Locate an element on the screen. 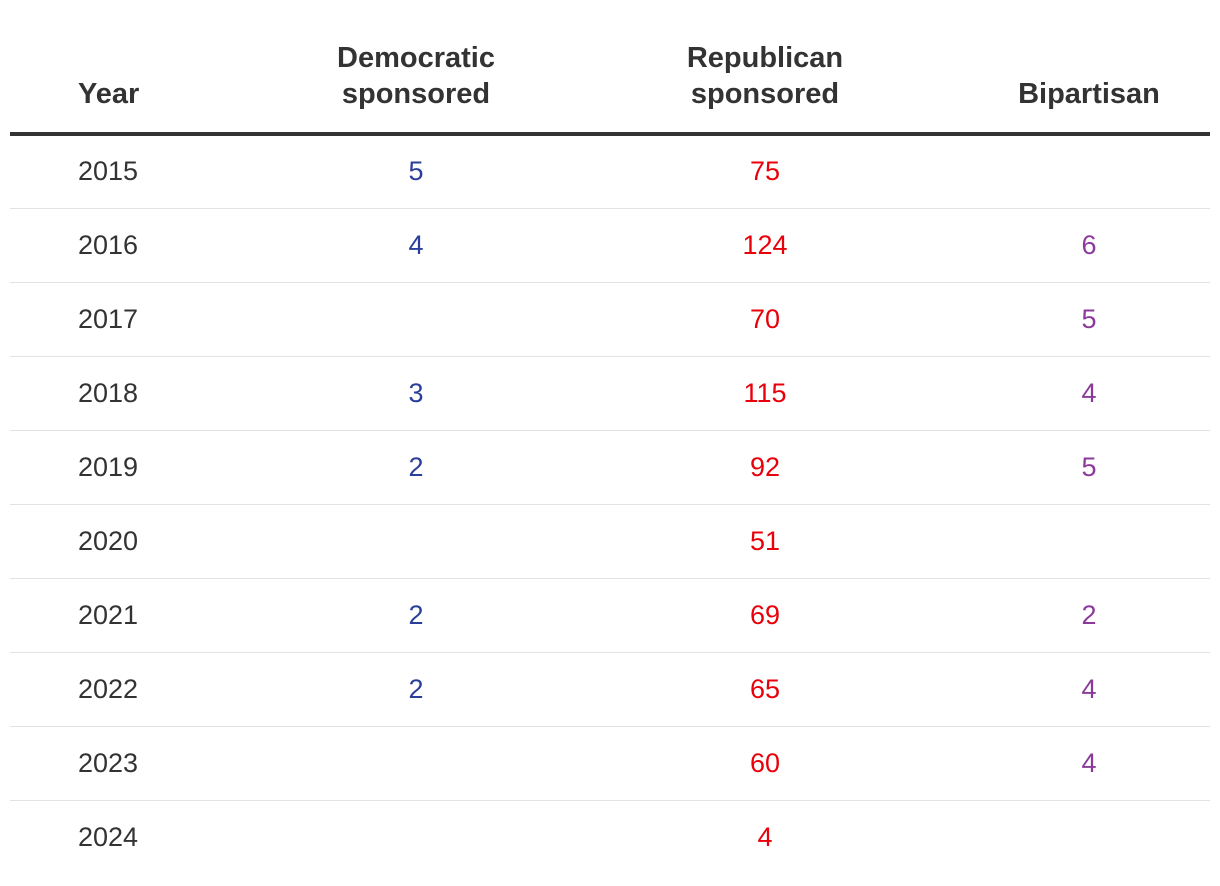 This screenshot has width=1220, height=886. table-row: 2024 4 is located at coordinates (610, 837).